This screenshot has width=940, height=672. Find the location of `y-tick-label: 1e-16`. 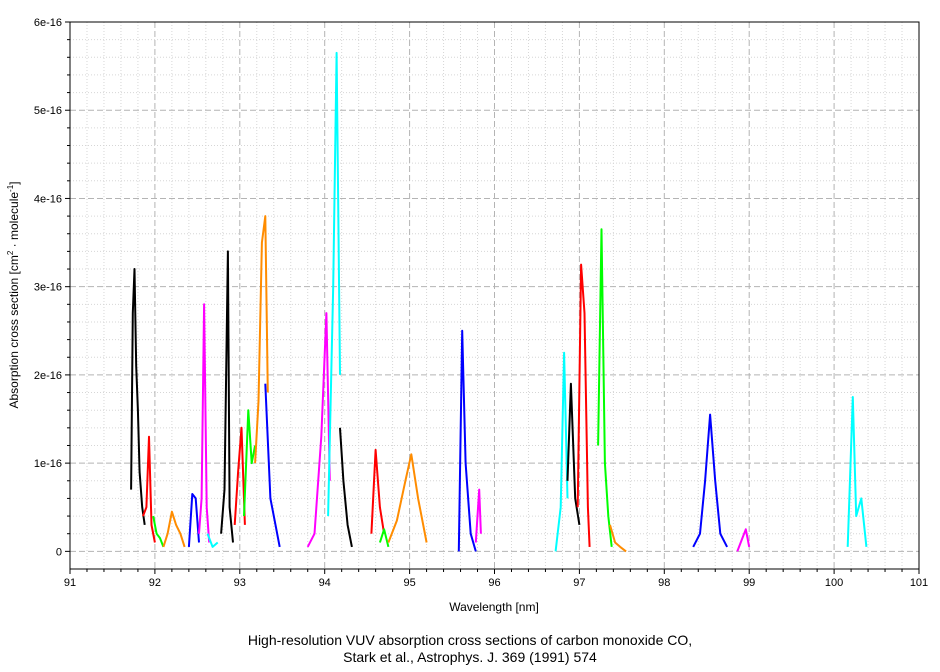

y-tick-label: 1e-16 is located at coordinates (48, 464).